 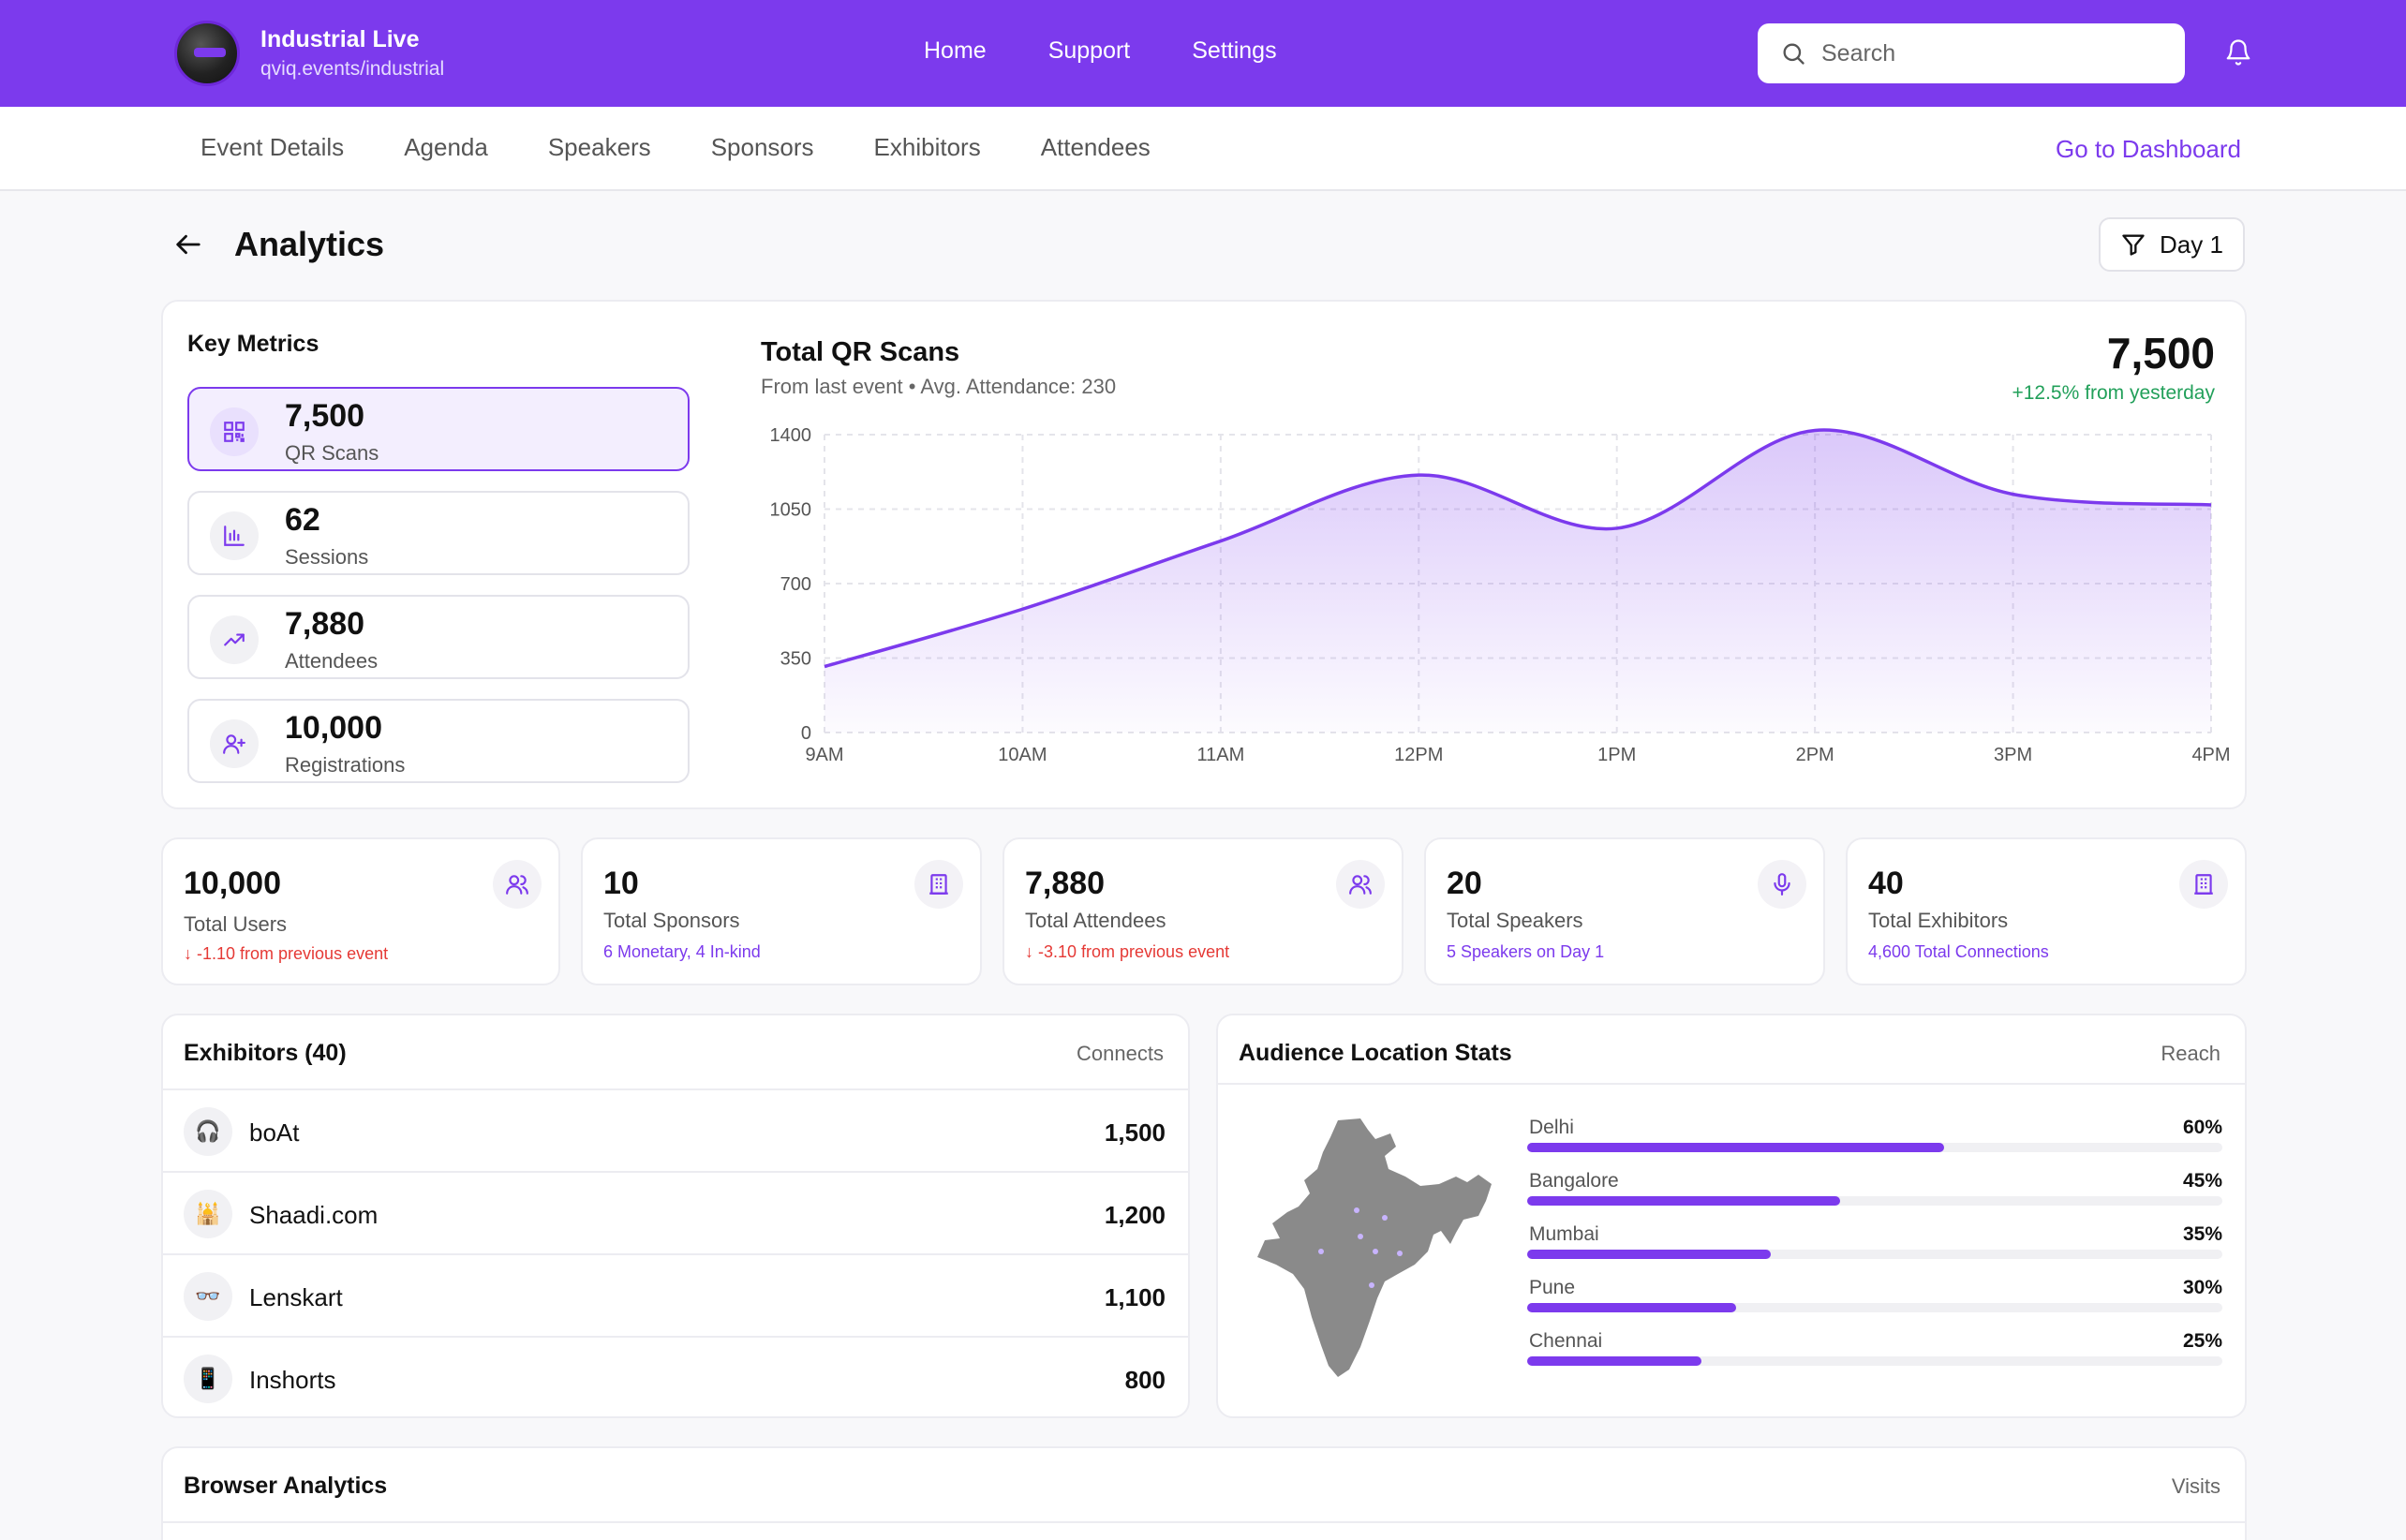 I want to click on stat-value: 40, so click(x=1886, y=883).